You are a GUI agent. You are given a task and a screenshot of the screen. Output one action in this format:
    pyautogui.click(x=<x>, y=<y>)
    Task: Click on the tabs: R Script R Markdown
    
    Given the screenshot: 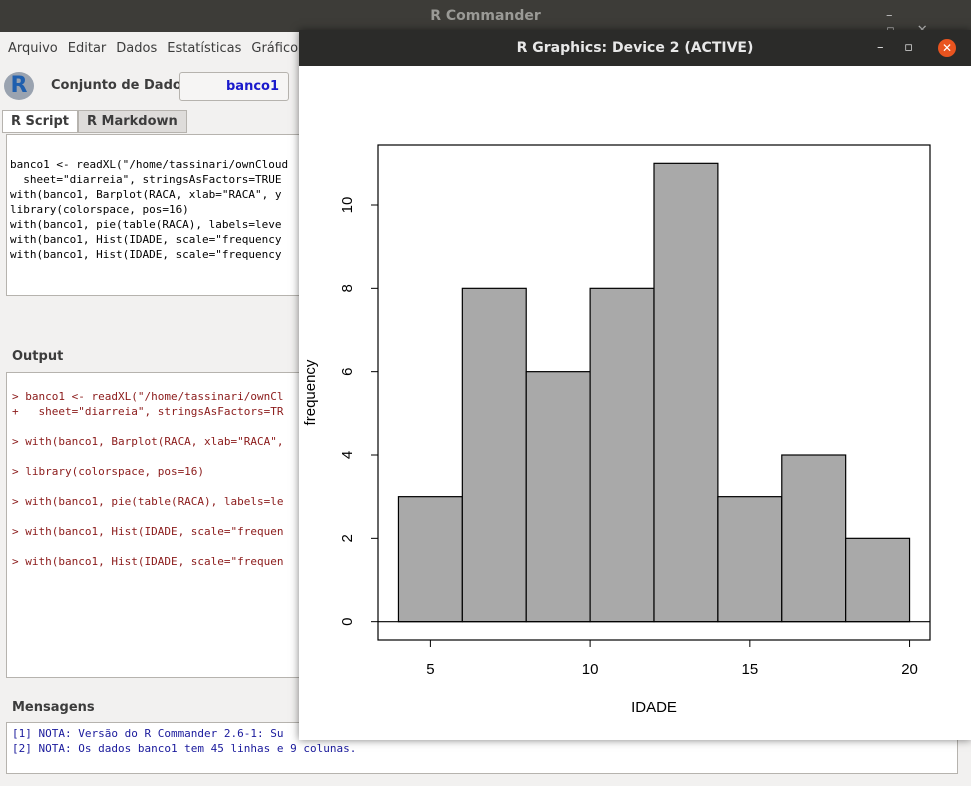 What is the action you would take?
    pyautogui.click(x=93, y=122)
    